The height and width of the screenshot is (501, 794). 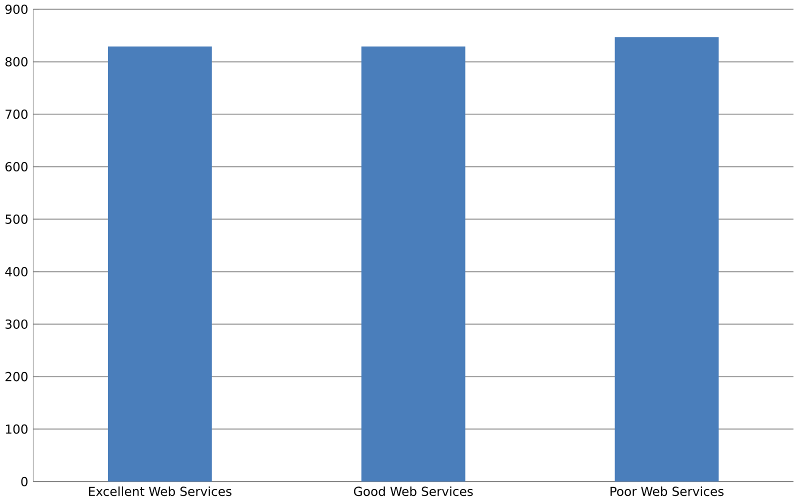 What do you see at coordinates (17, 219) in the screenshot?
I see `y-tick-label: 500` at bounding box center [17, 219].